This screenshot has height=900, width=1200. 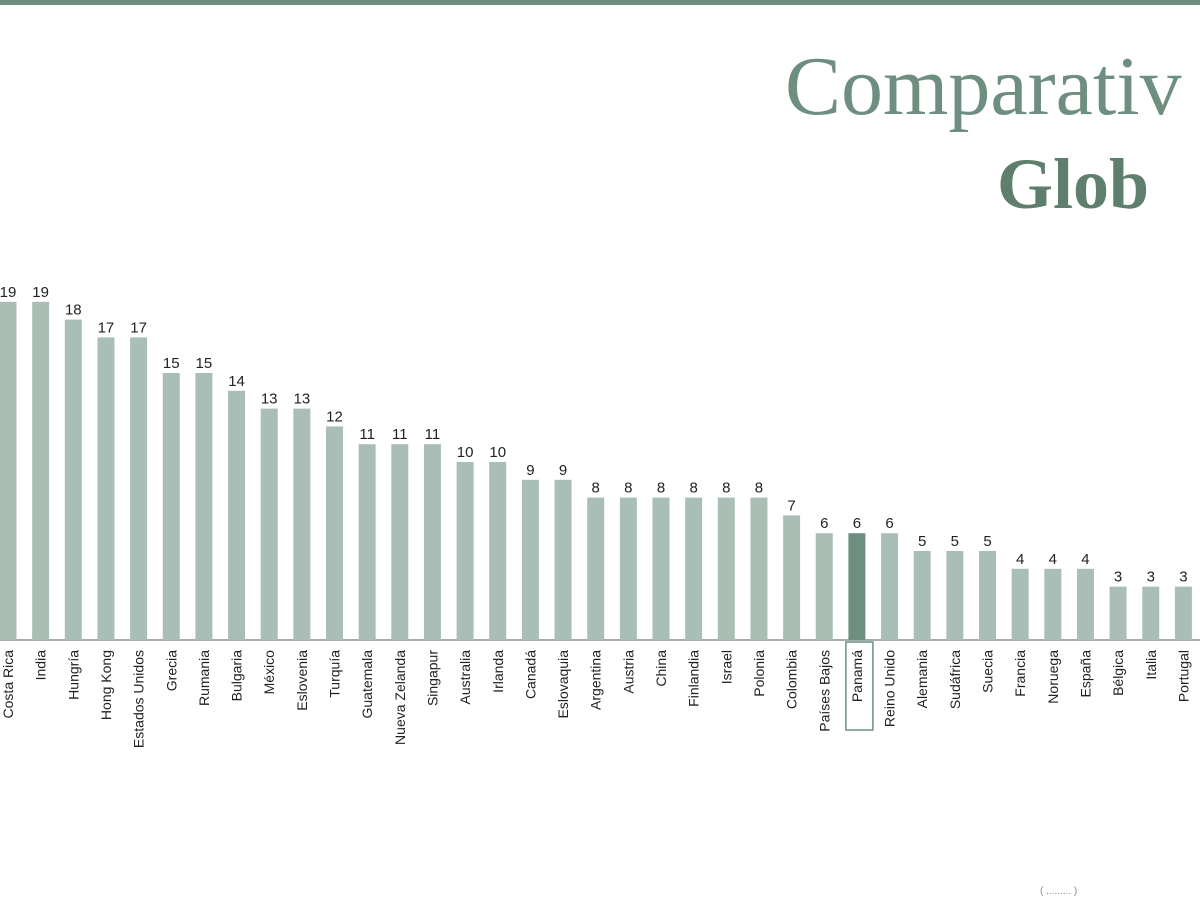 I want to click on category-label: Reino Unido, so click(x=890, y=688).